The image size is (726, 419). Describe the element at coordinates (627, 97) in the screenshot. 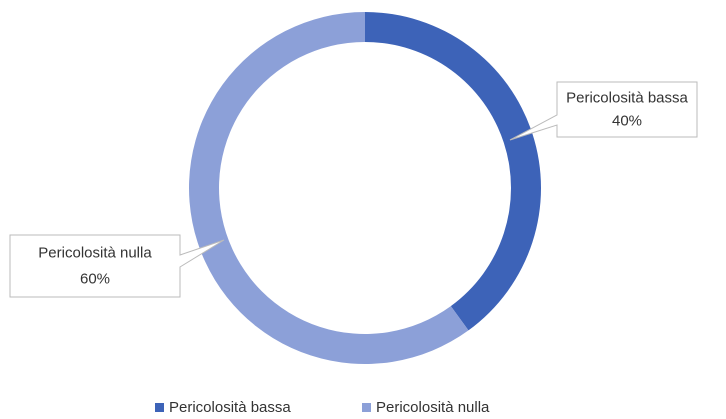

I see `data-label-category: Pericolosità bassa` at that location.